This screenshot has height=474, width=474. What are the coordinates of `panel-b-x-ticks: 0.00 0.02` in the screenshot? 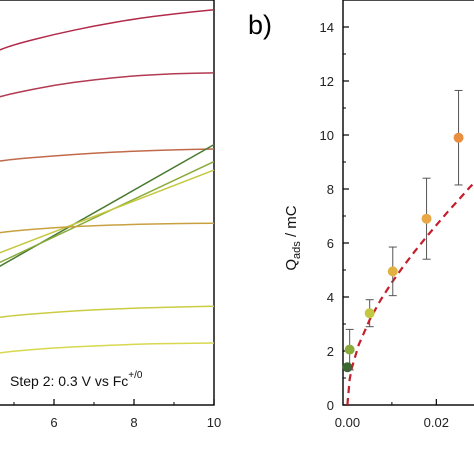 It's located at (392, 414).